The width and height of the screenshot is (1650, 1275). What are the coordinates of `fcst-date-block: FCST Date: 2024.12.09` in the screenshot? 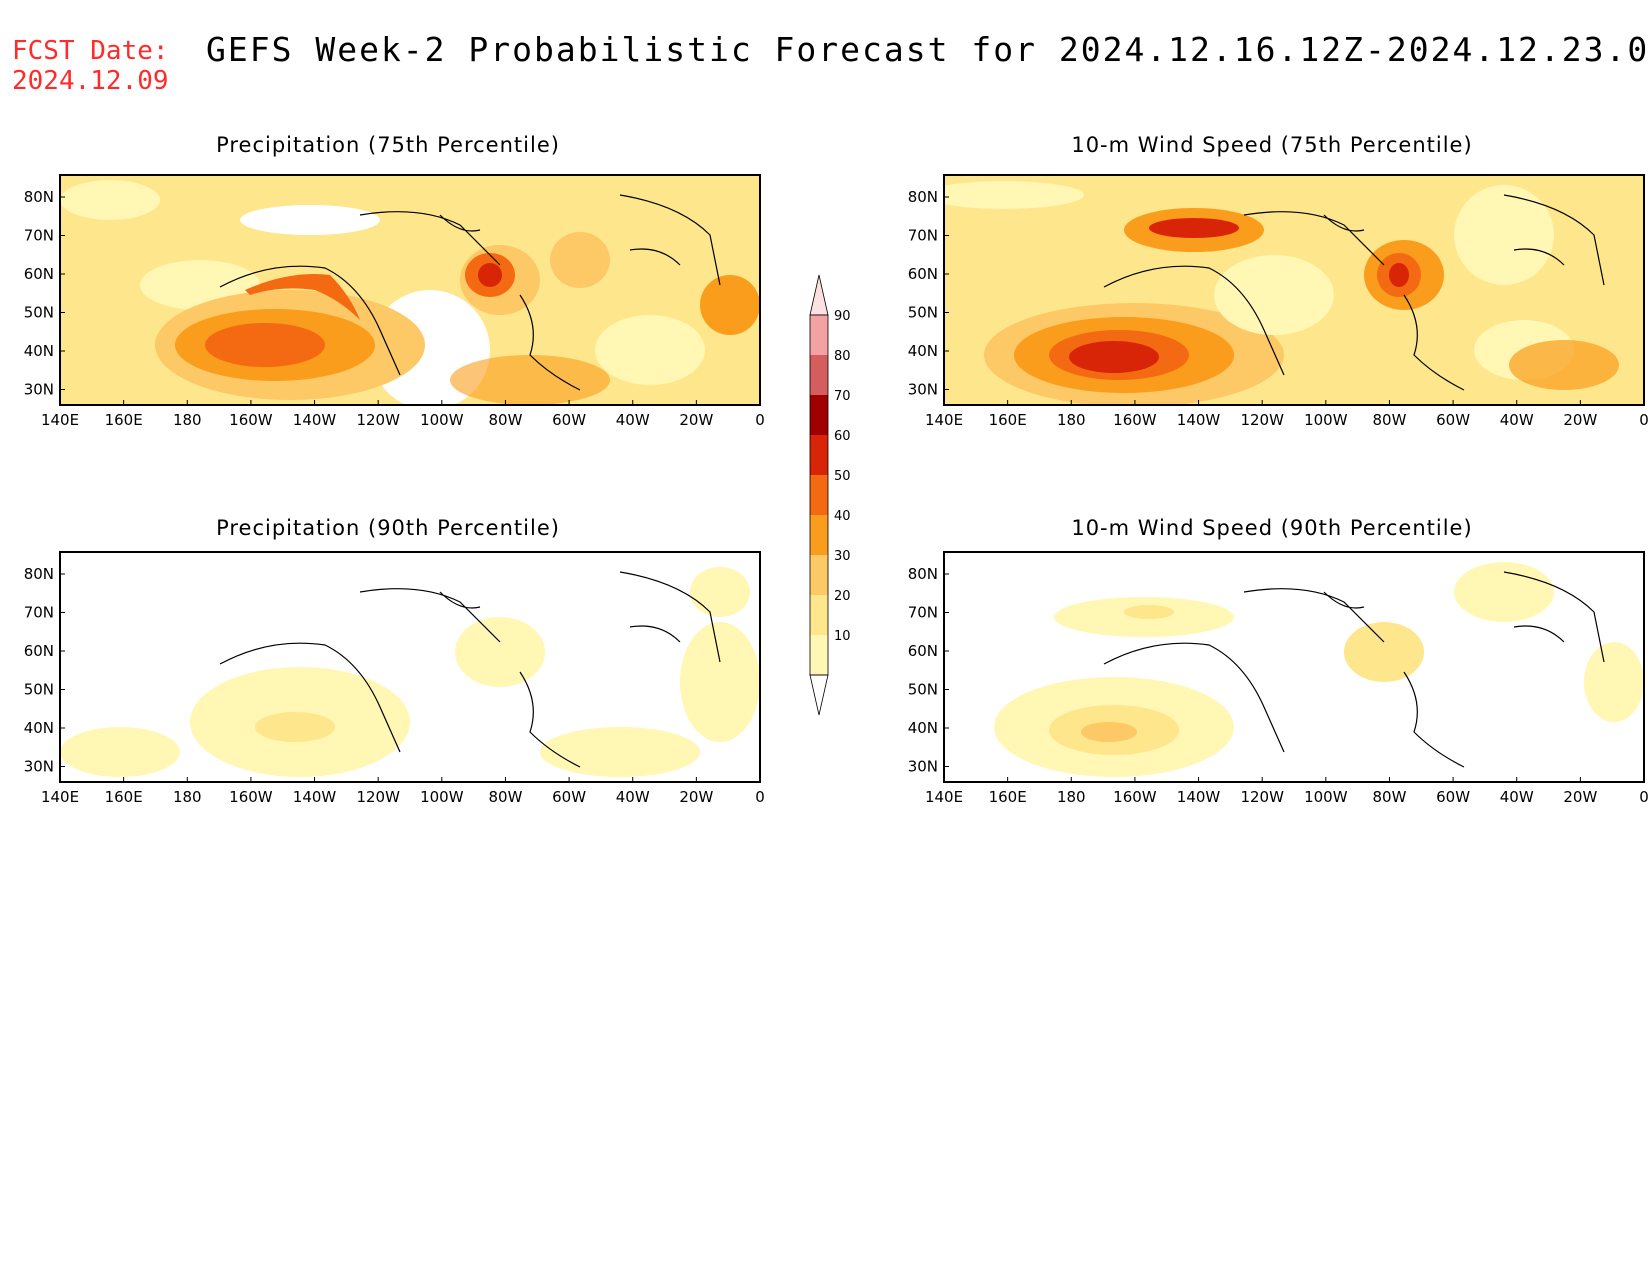 It's located at (90, 66).